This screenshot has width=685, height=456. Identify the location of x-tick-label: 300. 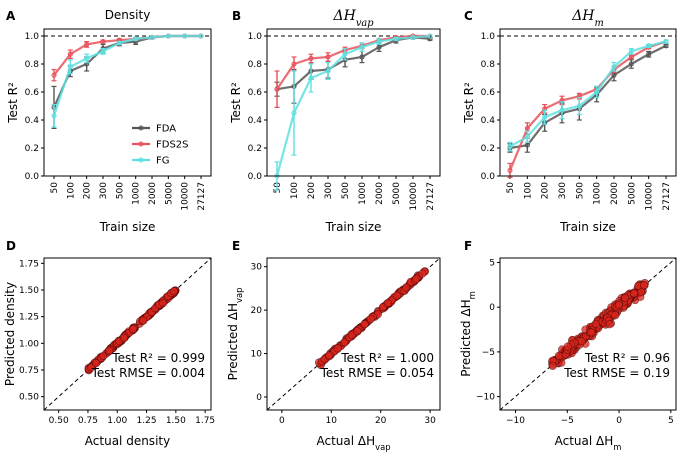
(329, 190).